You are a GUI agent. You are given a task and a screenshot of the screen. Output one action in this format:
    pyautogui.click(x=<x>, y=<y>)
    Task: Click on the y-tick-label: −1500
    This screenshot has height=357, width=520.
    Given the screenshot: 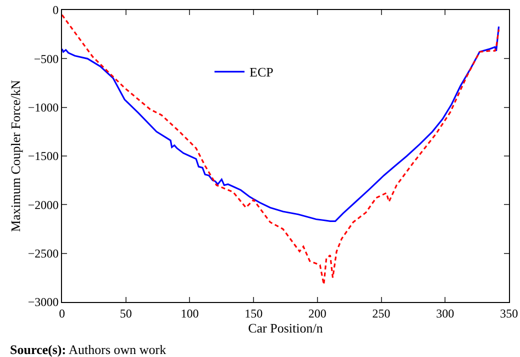 What is the action you would take?
    pyautogui.click(x=43, y=156)
    